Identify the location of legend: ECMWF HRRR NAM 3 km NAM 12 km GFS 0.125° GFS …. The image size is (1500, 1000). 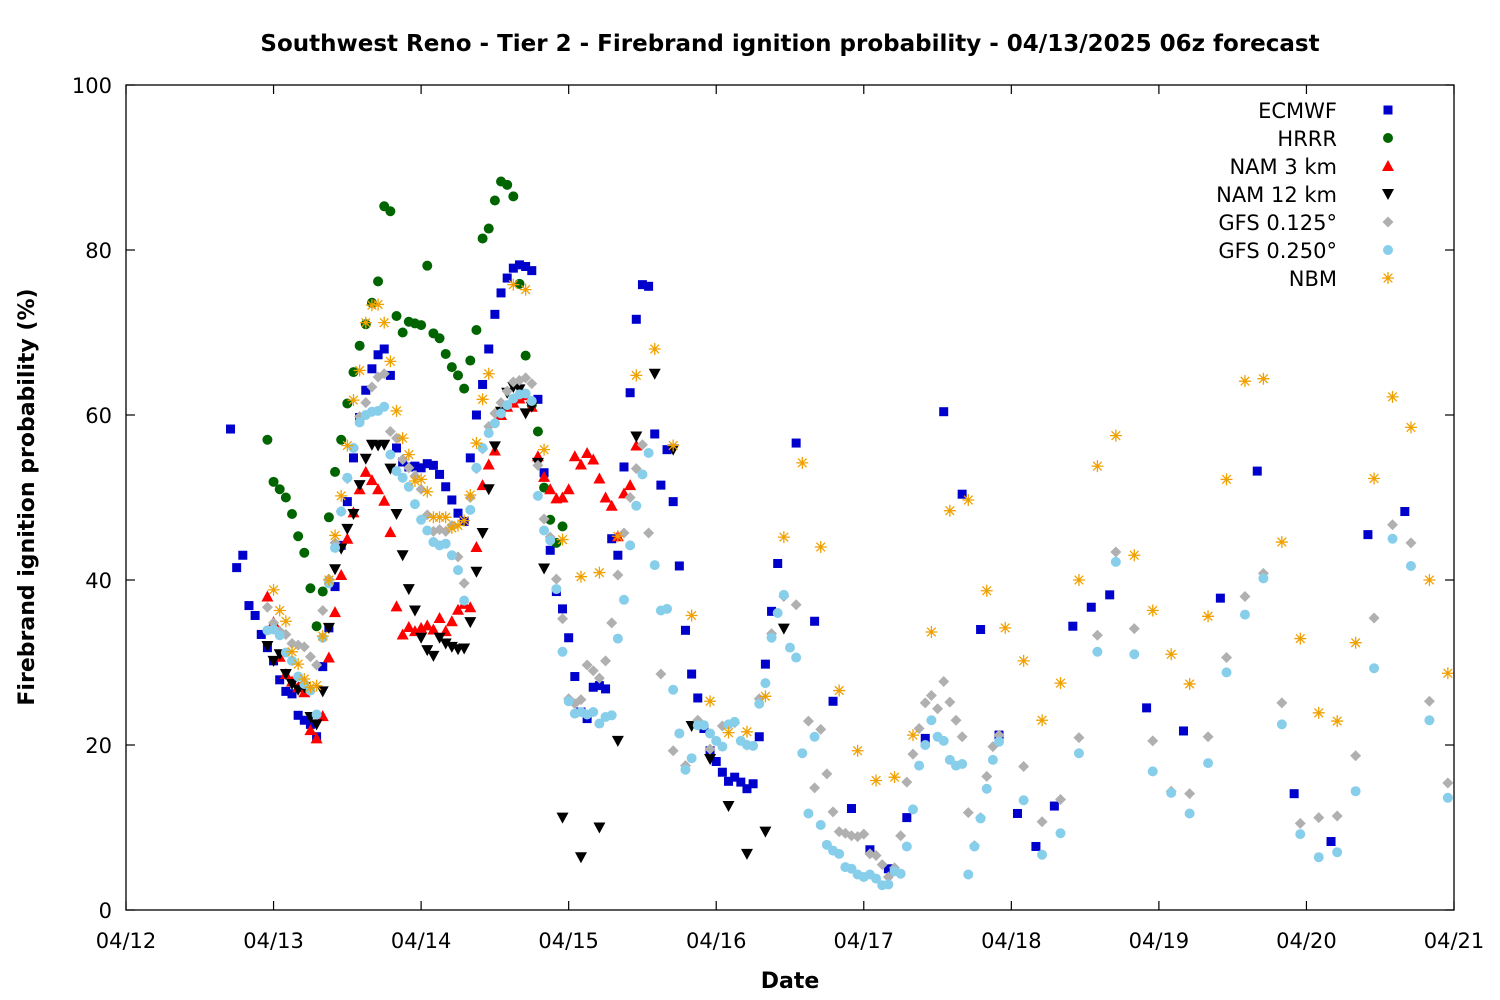
(1305, 195).